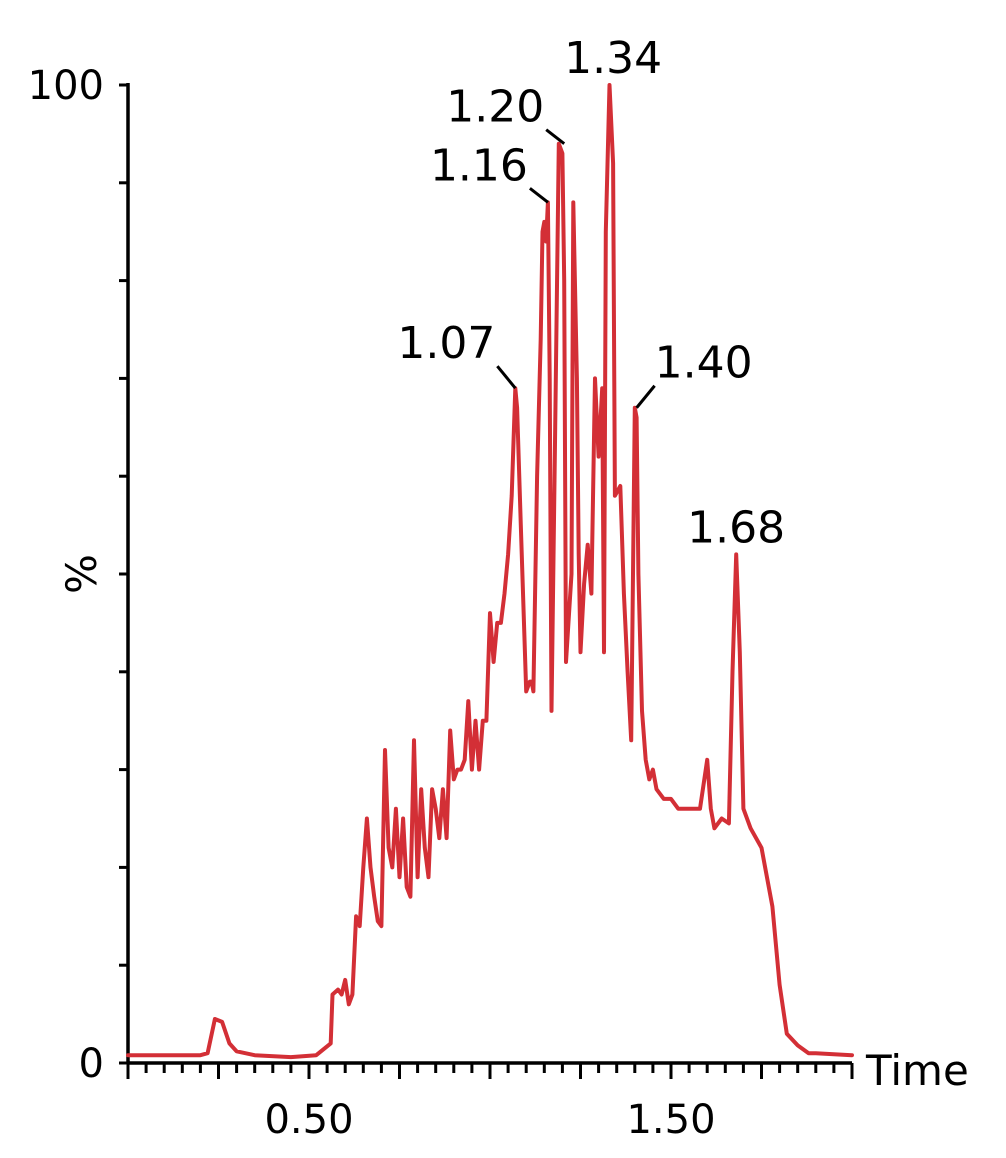  Describe the element at coordinates (81, 574) in the screenshot. I see `y-axis-title: %` at that location.